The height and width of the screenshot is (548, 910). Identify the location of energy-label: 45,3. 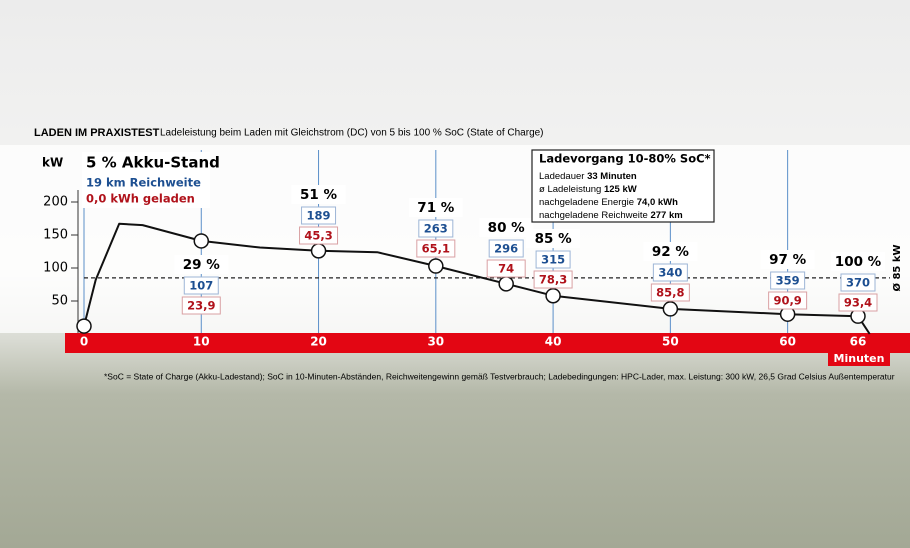
(318, 236).